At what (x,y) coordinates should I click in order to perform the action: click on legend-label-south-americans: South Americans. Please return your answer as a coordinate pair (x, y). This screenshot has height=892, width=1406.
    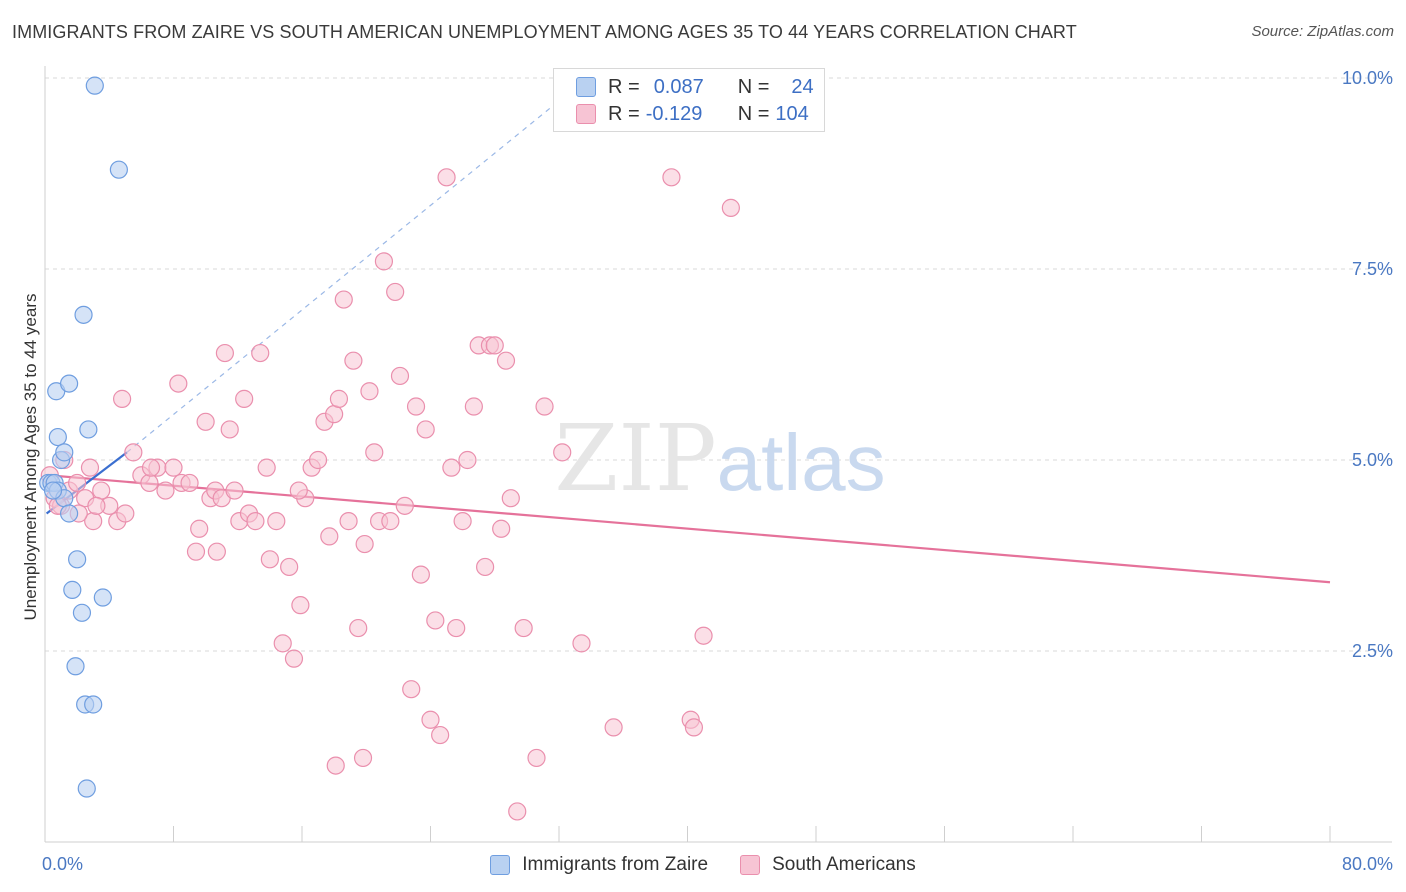
    Looking at the image, I should click on (844, 864).